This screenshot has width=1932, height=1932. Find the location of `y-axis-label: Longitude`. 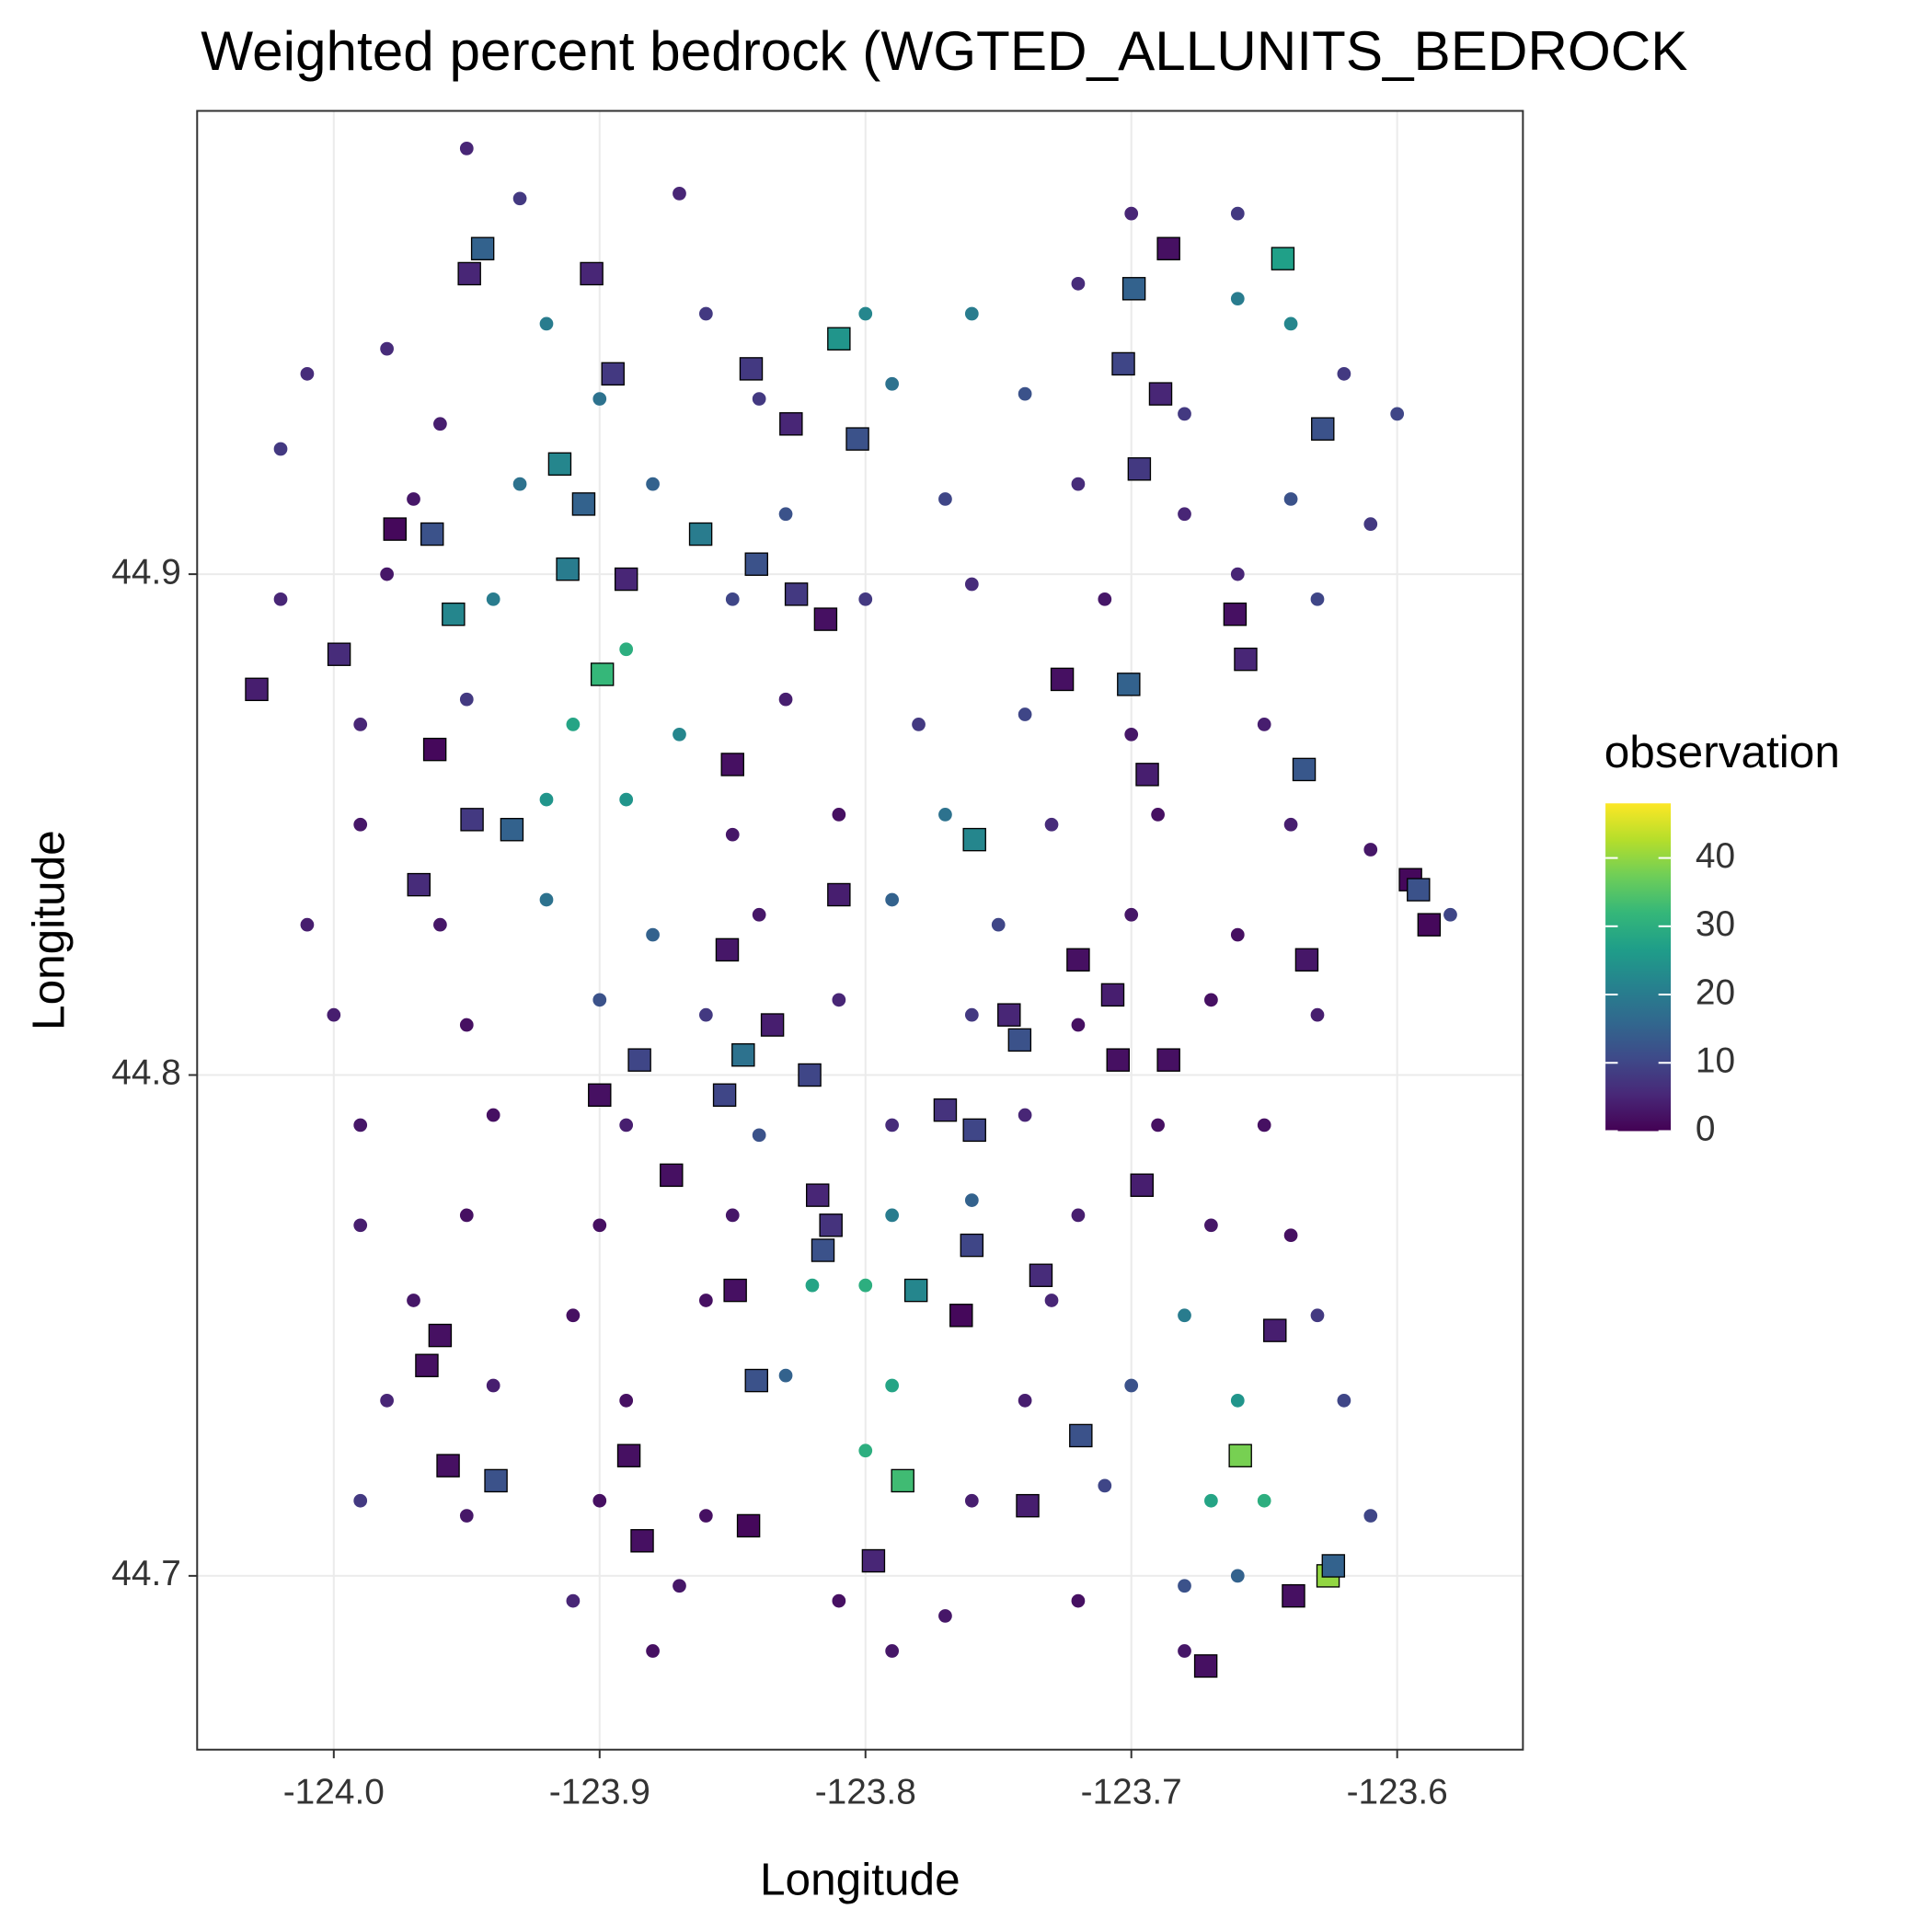

y-axis-label: Longitude is located at coordinates (48, 930).